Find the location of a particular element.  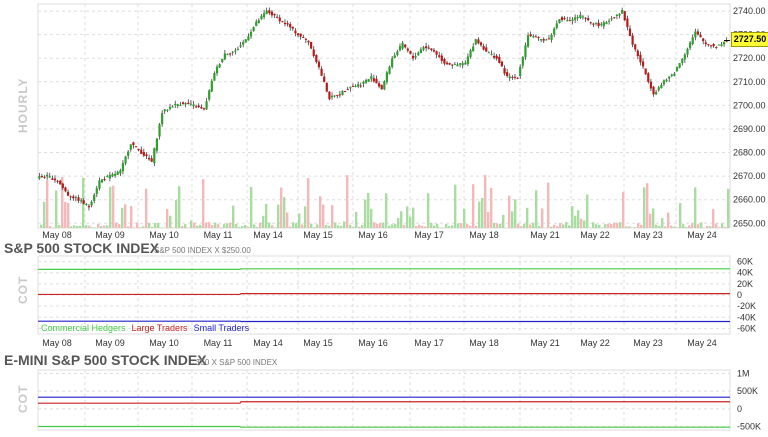

cot1-y-tick: 0 is located at coordinates (739, 295).